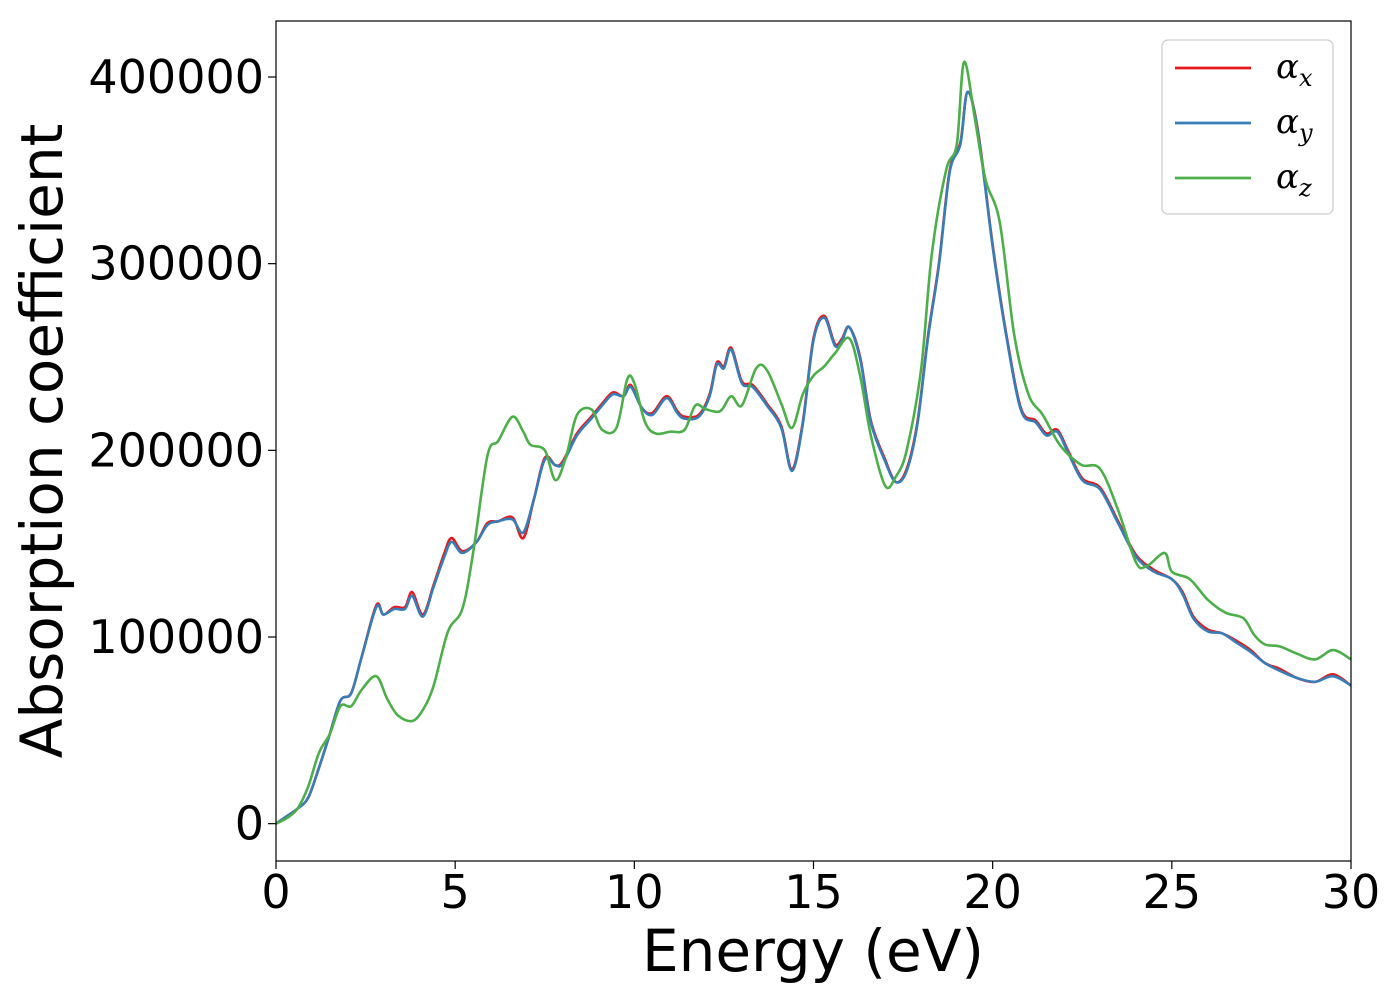  I want to click on x-tick-label: 30, so click(1351, 892).